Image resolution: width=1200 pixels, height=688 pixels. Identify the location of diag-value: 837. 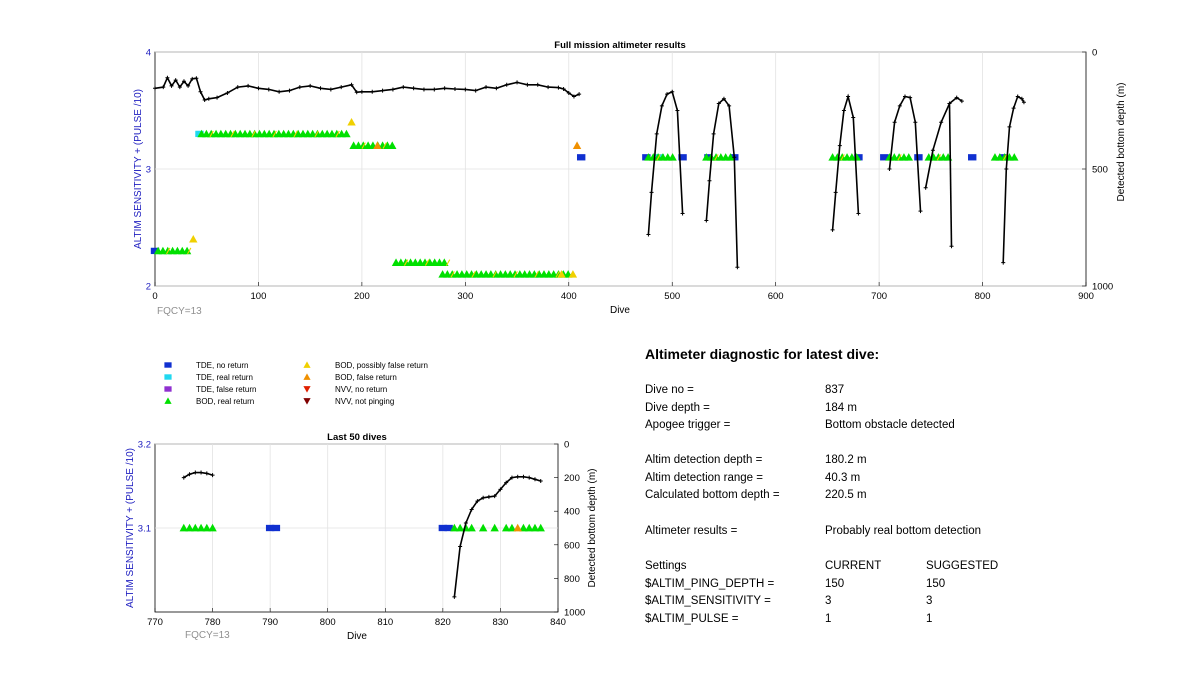
(835, 390).